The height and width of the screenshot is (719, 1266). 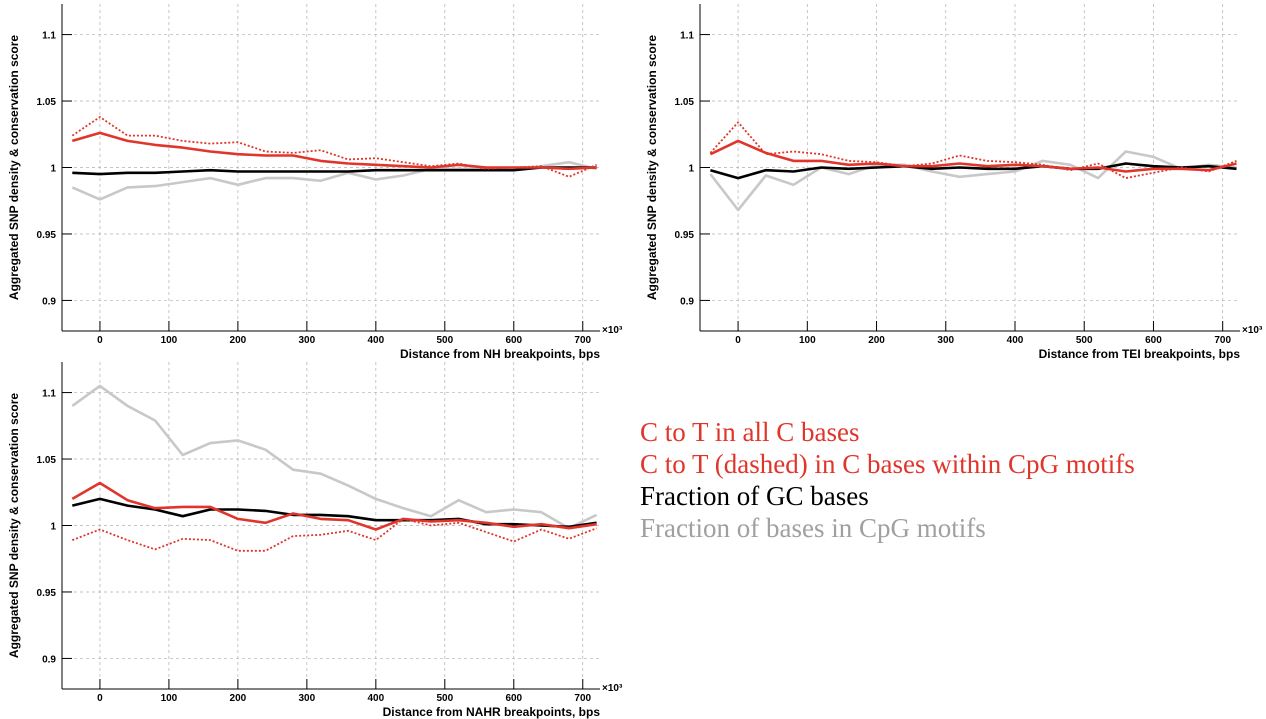 What do you see at coordinates (813, 528) in the screenshot?
I see `legend-entry: Fraction of bases in CpG motifs` at bounding box center [813, 528].